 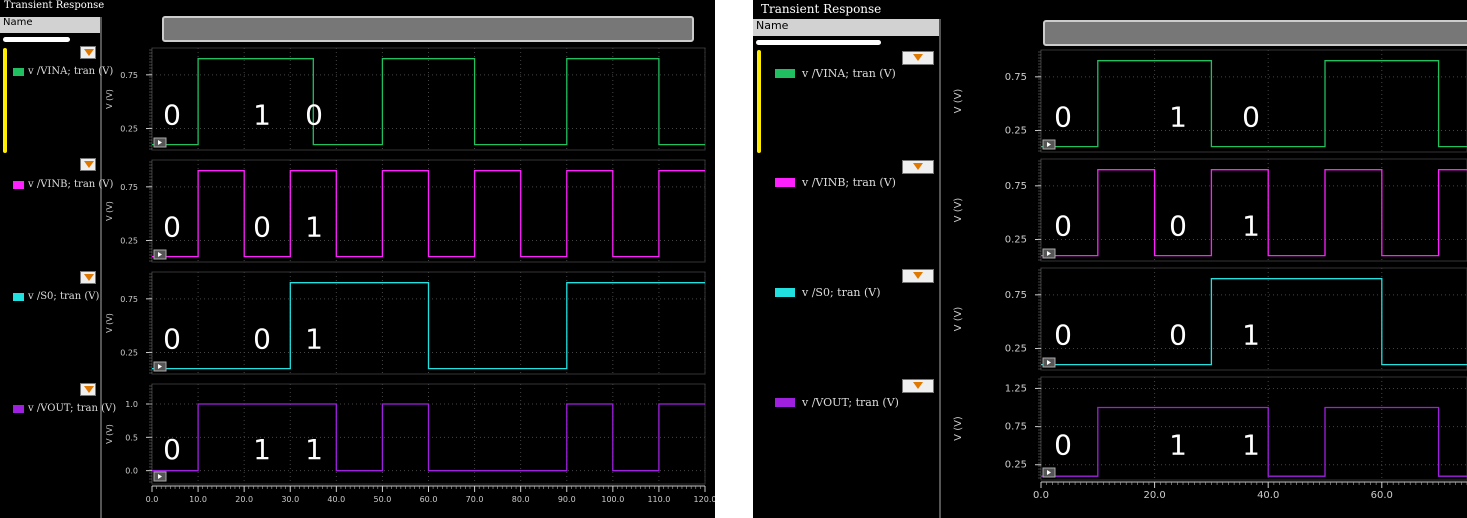 What do you see at coordinates (428, 214) in the screenshot?
I see `waveform-vinb` at bounding box center [428, 214].